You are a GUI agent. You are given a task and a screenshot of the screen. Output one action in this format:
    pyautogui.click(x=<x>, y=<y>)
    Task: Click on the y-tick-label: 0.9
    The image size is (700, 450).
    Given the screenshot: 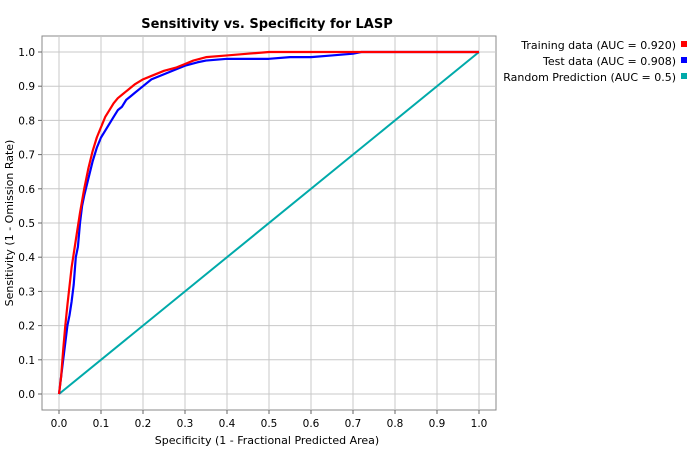 What is the action you would take?
    pyautogui.click(x=26, y=87)
    